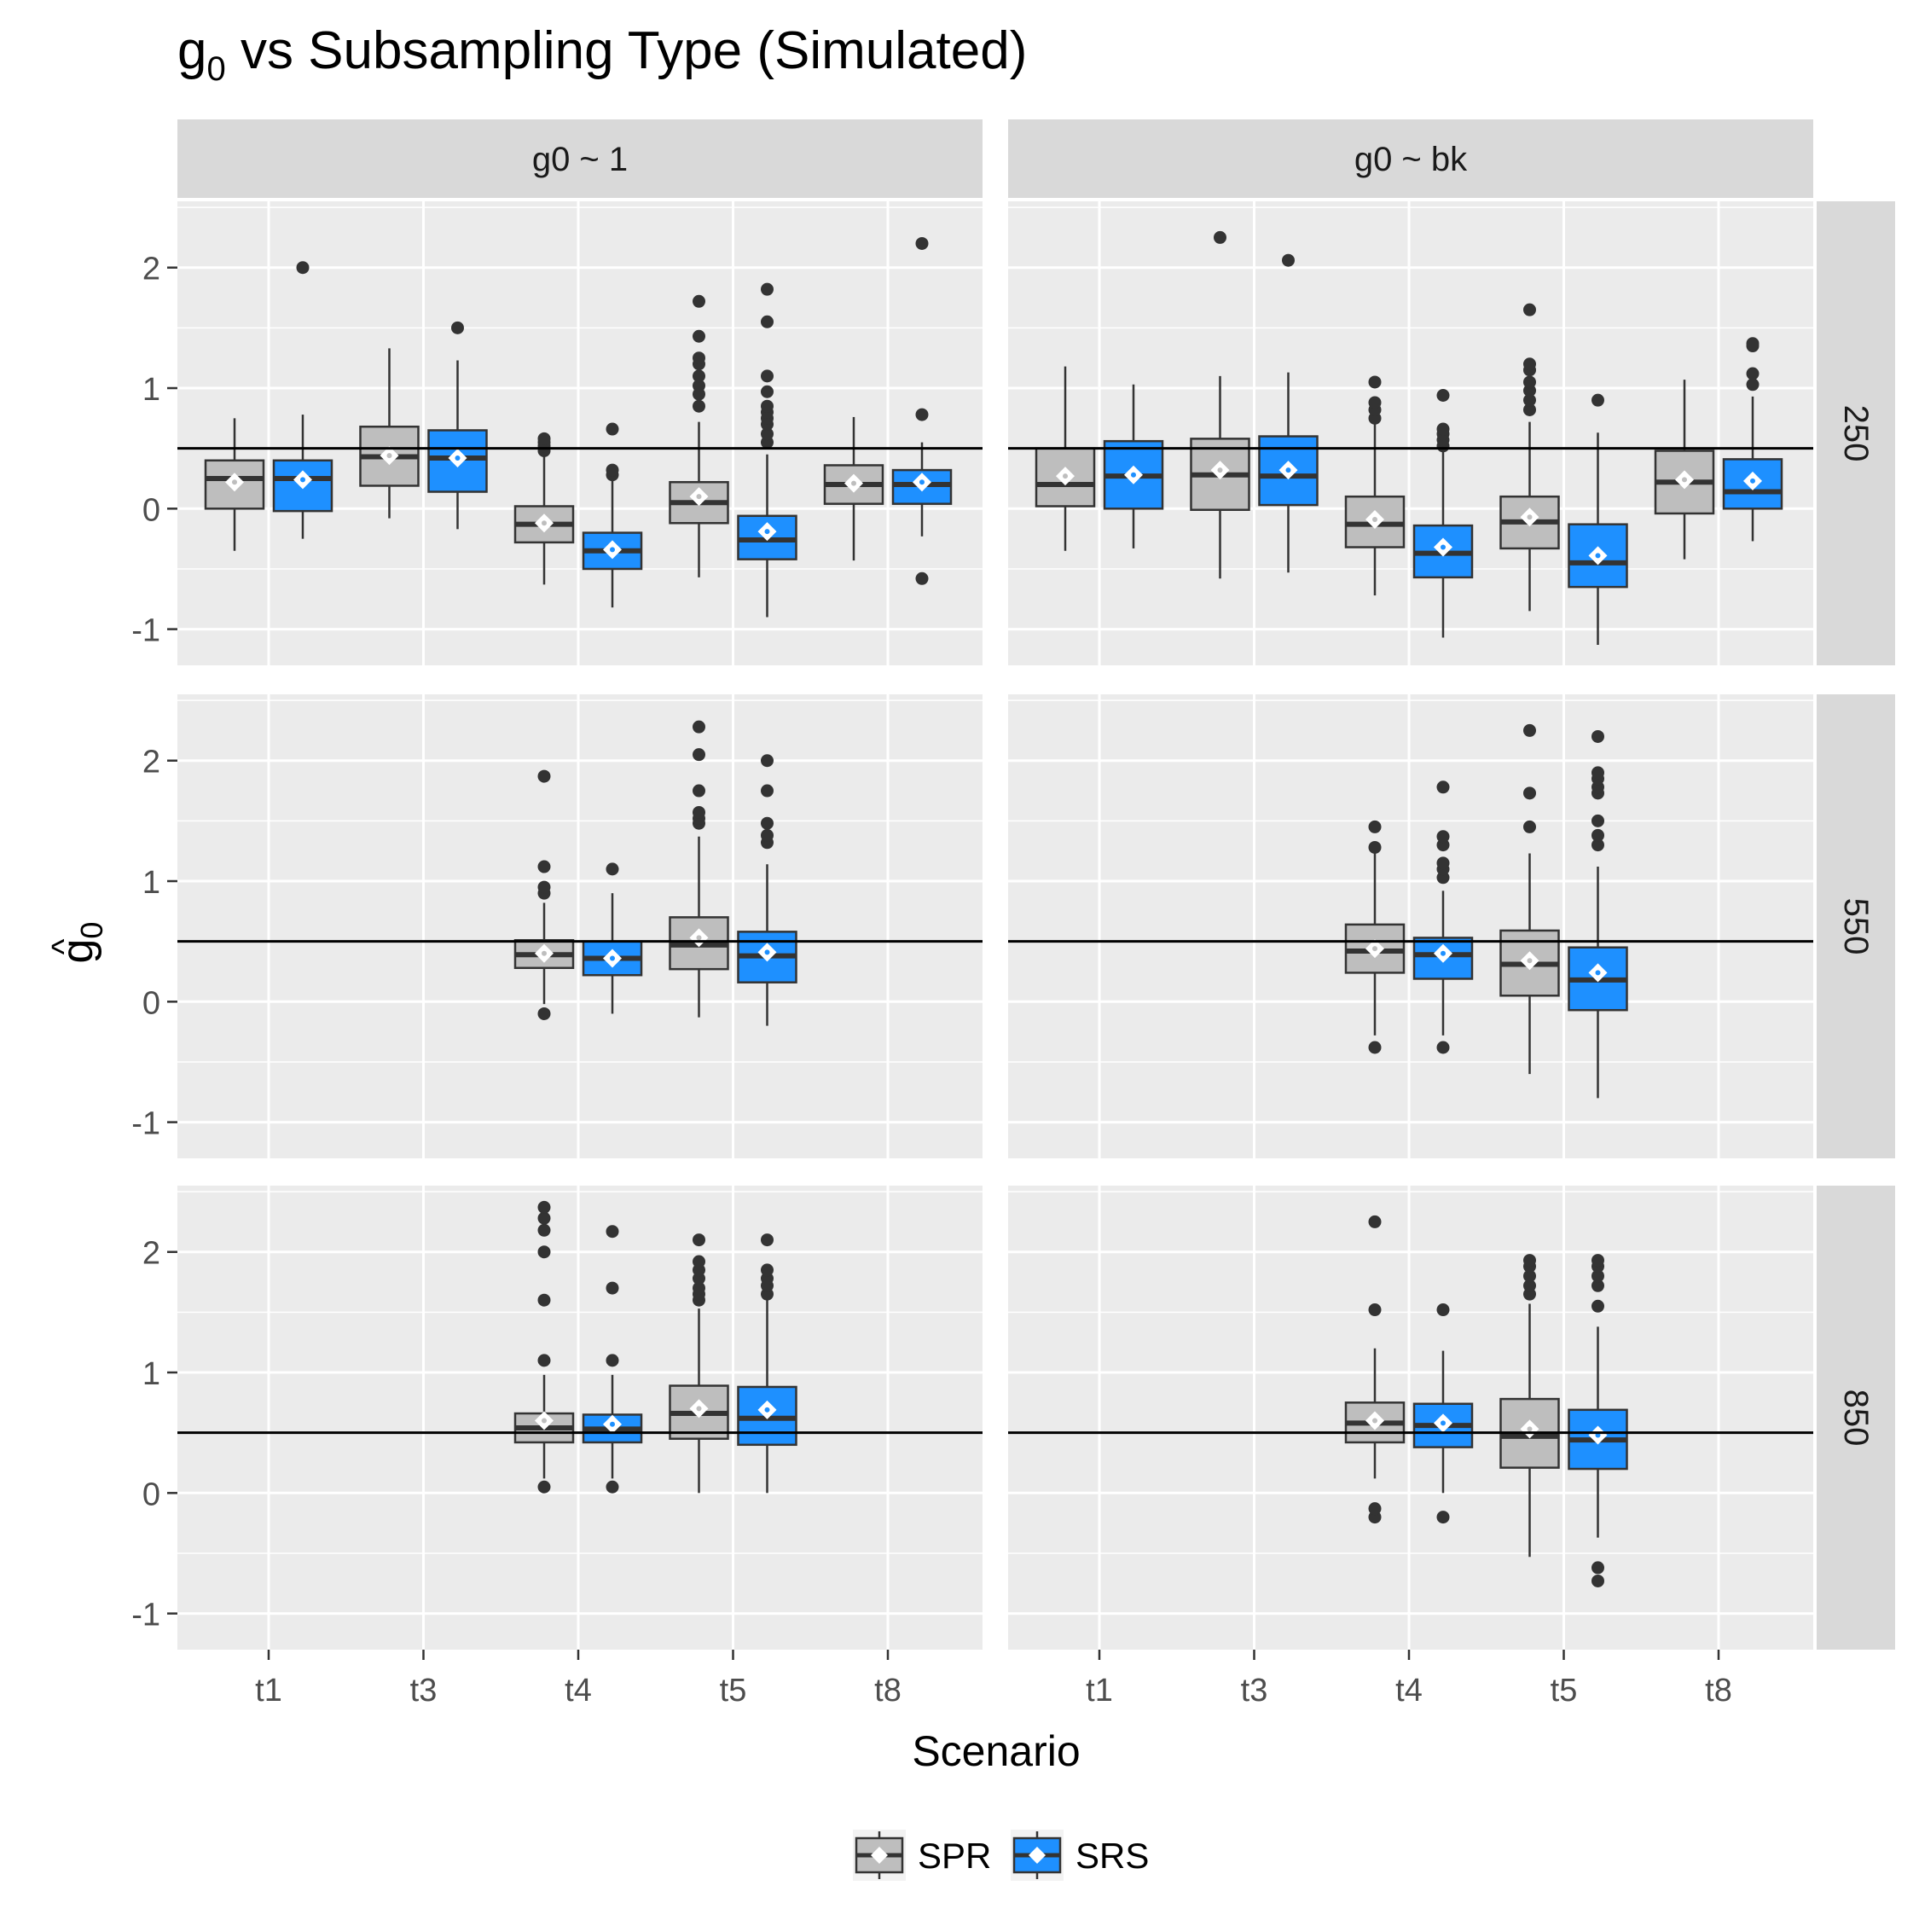 This screenshot has width=1919, height=1932. Describe the element at coordinates (151, 1374) in the screenshot. I see `y-tick-label: 1` at that location.